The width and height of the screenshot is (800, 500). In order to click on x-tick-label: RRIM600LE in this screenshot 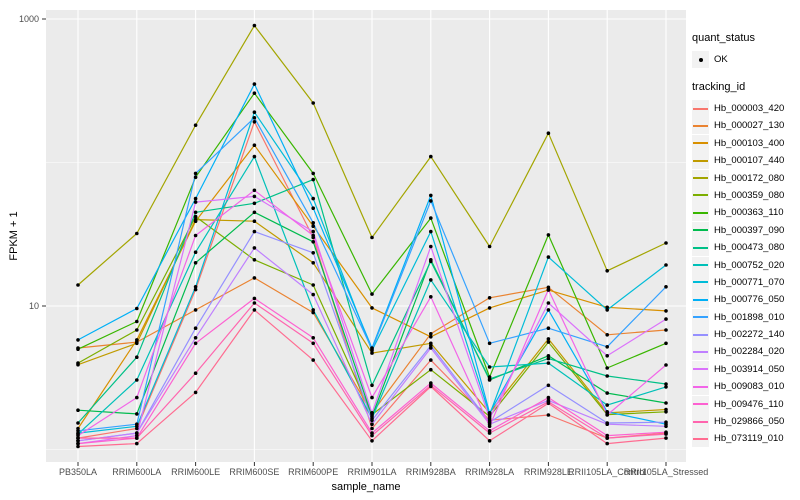, I will do `click(195, 472)`.